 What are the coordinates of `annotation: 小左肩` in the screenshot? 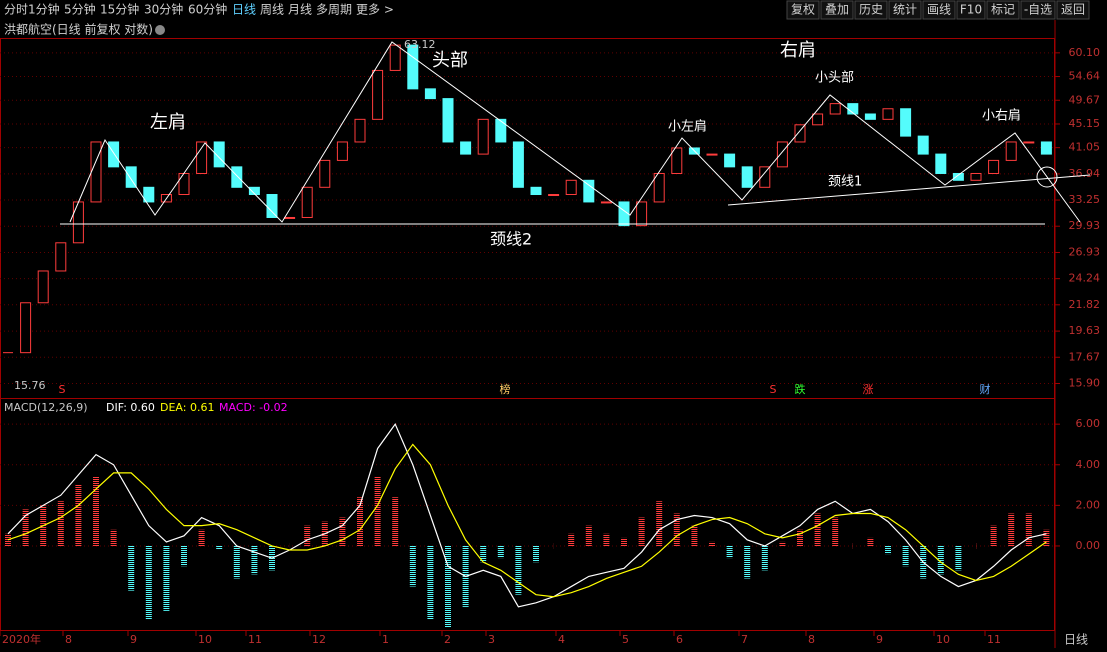 It's located at (687, 127).